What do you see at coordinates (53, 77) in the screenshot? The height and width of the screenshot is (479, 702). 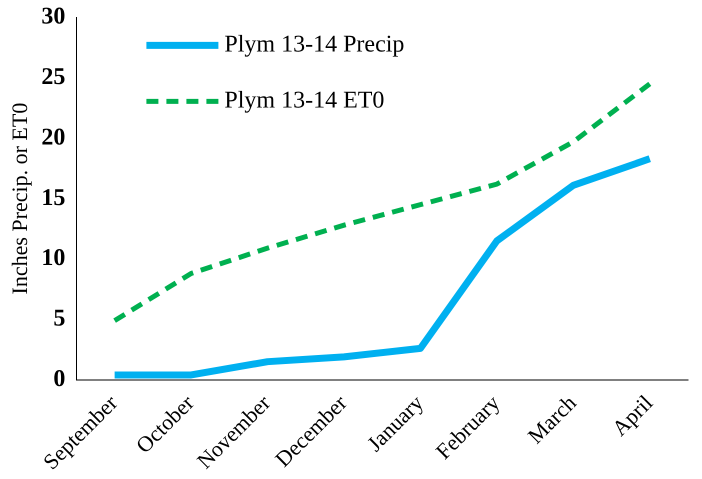 I see `y-tick-label: 25` at bounding box center [53, 77].